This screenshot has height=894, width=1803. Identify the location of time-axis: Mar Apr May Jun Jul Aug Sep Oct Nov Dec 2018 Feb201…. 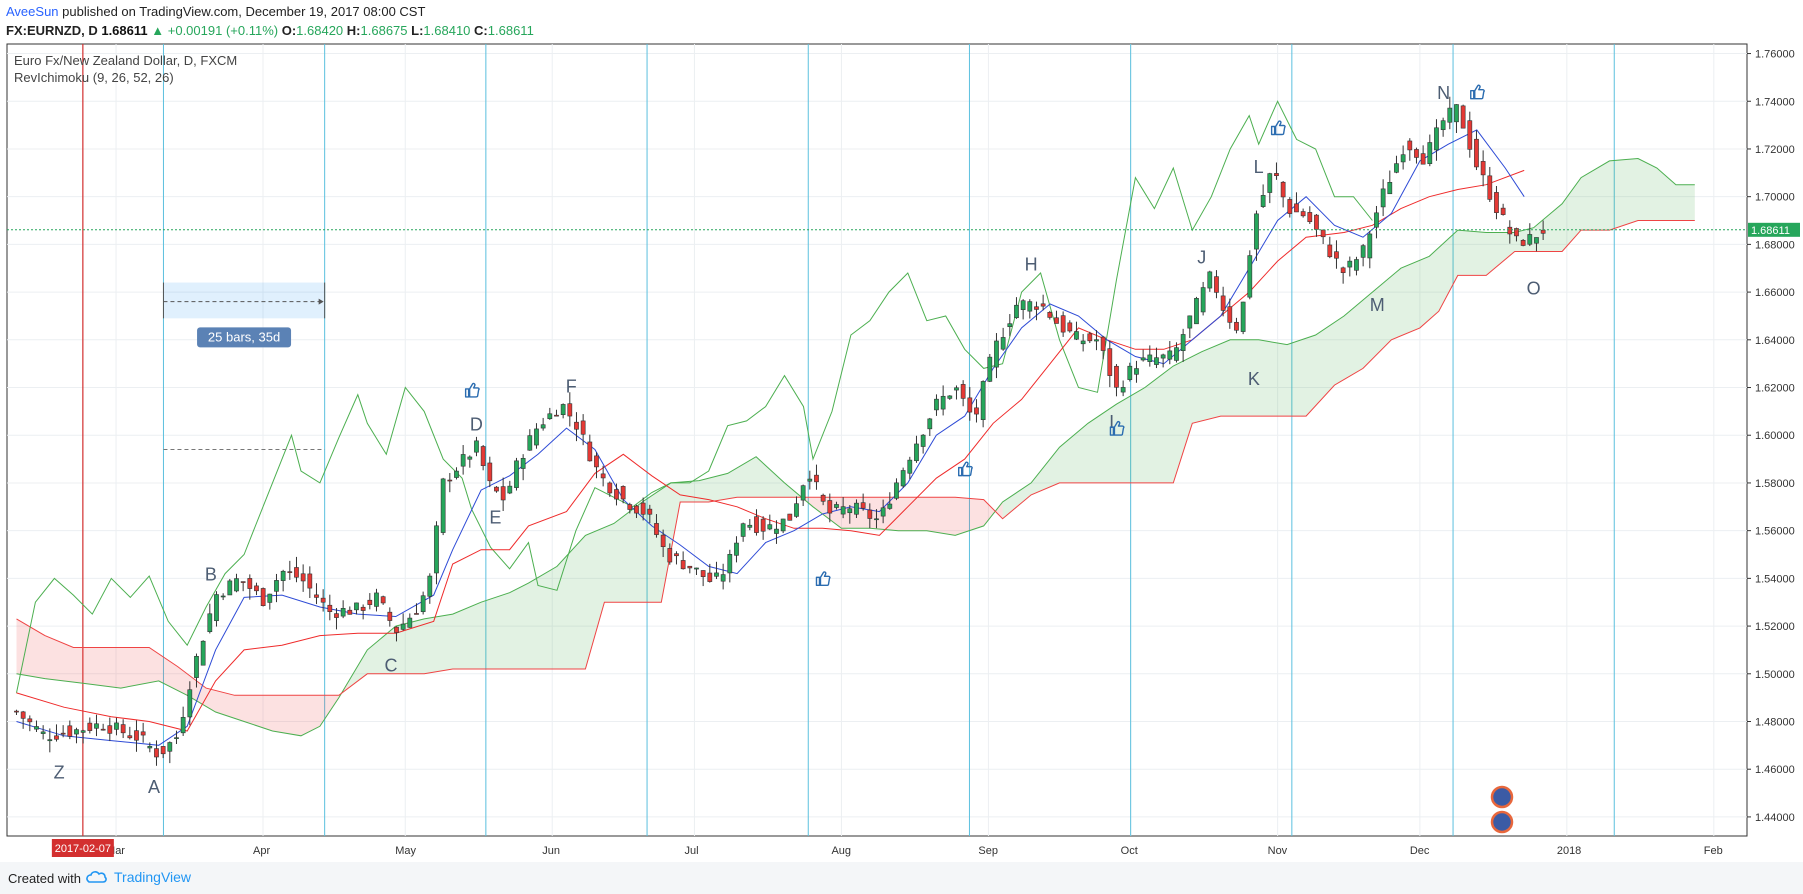
(887, 848).